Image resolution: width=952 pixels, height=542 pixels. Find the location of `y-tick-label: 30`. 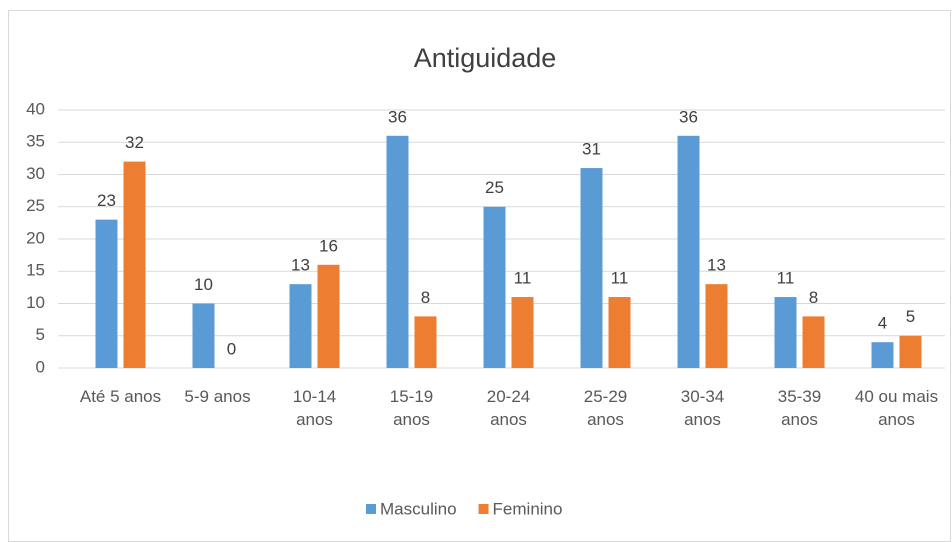

y-tick-label: 30 is located at coordinates (35, 173).